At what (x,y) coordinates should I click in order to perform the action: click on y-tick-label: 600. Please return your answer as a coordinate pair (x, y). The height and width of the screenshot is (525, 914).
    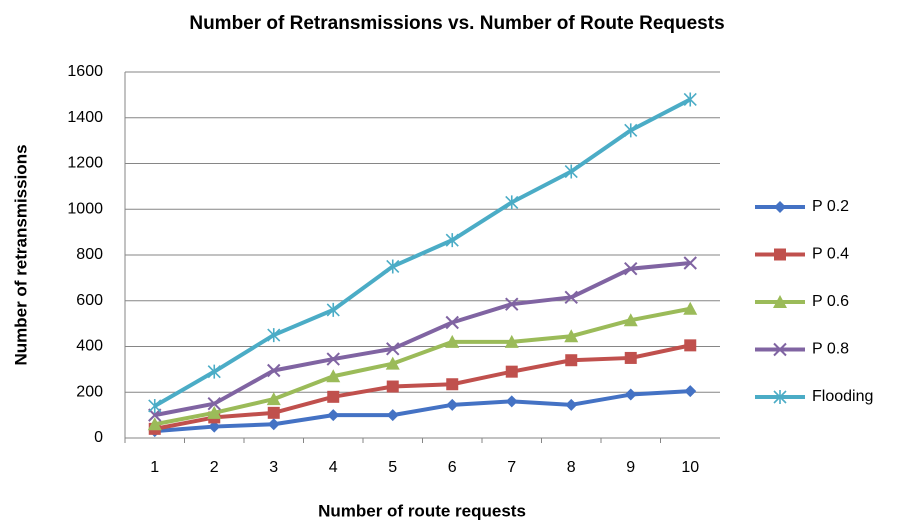
    Looking at the image, I should click on (89, 300).